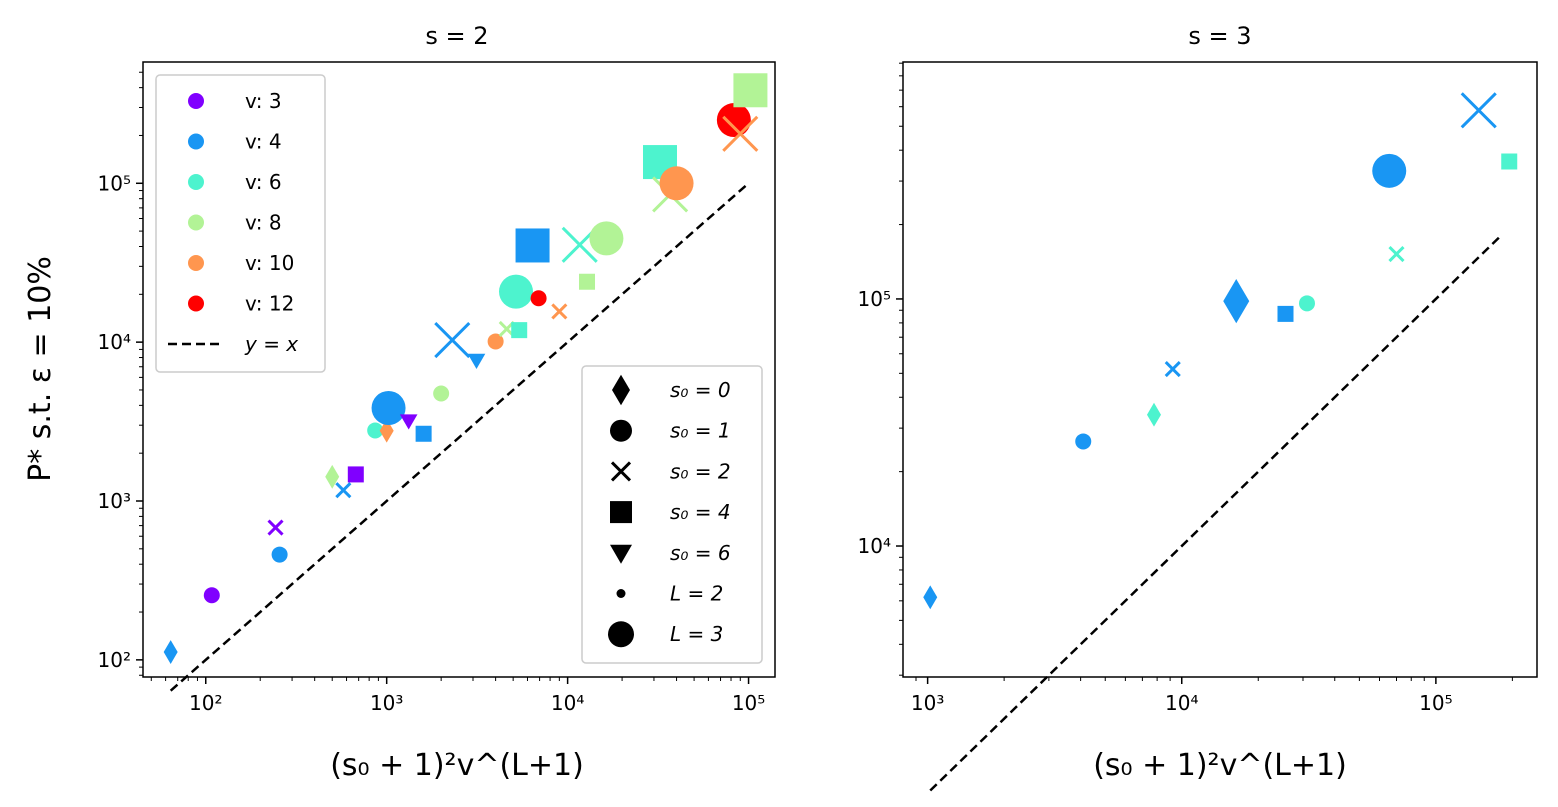  Describe the element at coordinates (263, 101) in the screenshot. I see `legend-v-label: v: 3` at that location.